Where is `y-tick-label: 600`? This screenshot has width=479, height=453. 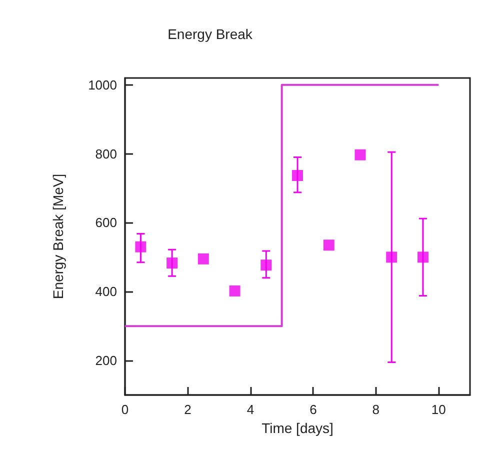 y-tick-label: 600 is located at coordinates (106, 222).